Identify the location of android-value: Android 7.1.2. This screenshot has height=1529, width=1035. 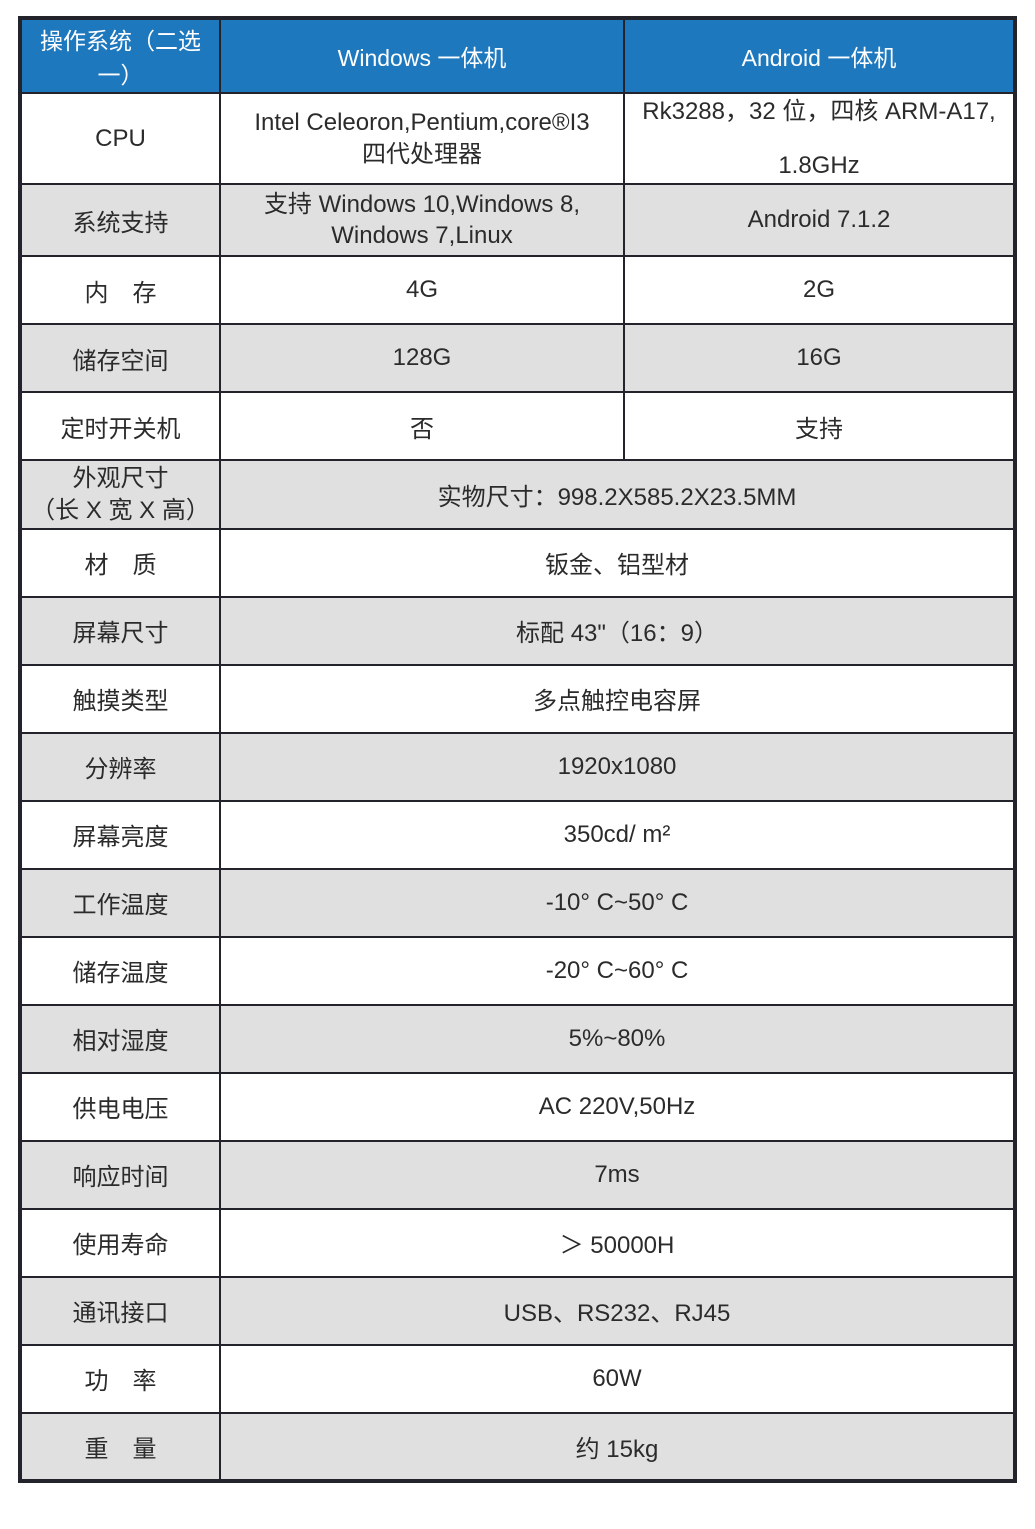
(819, 220).